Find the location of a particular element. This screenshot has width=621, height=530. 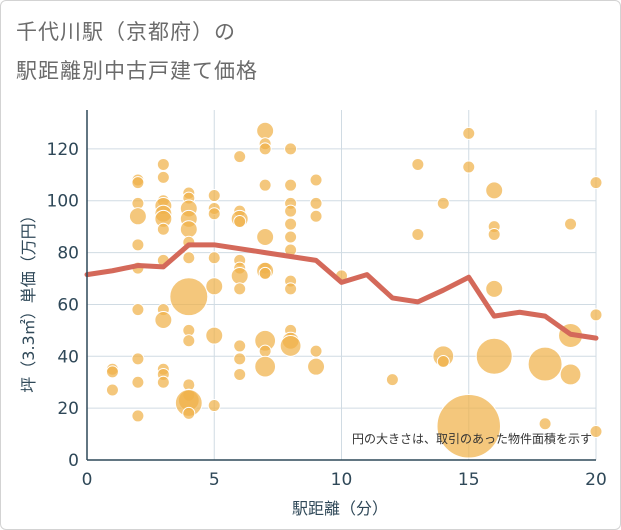

y-tick-label: 80 is located at coordinates (68, 254).